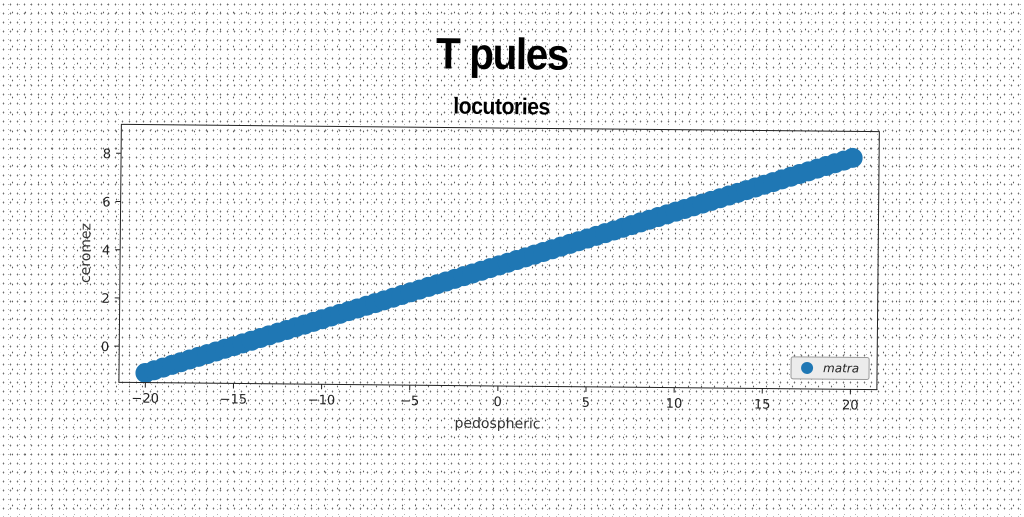 This screenshot has width=1024, height=517. I want to click on x-tick-label: 15, so click(762, 404).